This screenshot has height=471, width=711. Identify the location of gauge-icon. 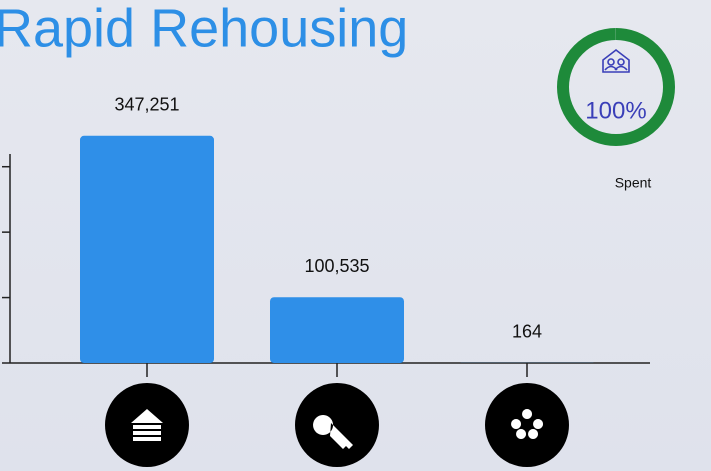
(616, 60).